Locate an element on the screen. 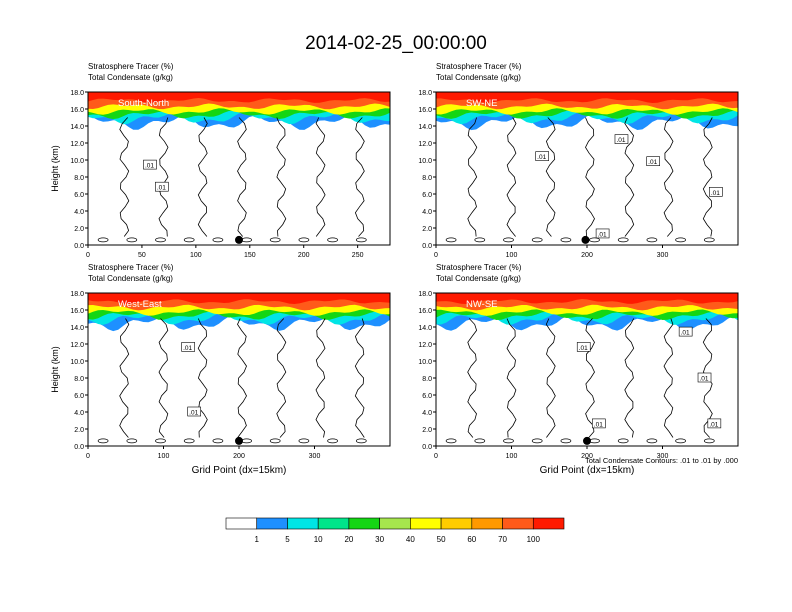 The width and height of the screenshot is (792, 612). colorbar-label: 60 is located at coordinates (471, 539).